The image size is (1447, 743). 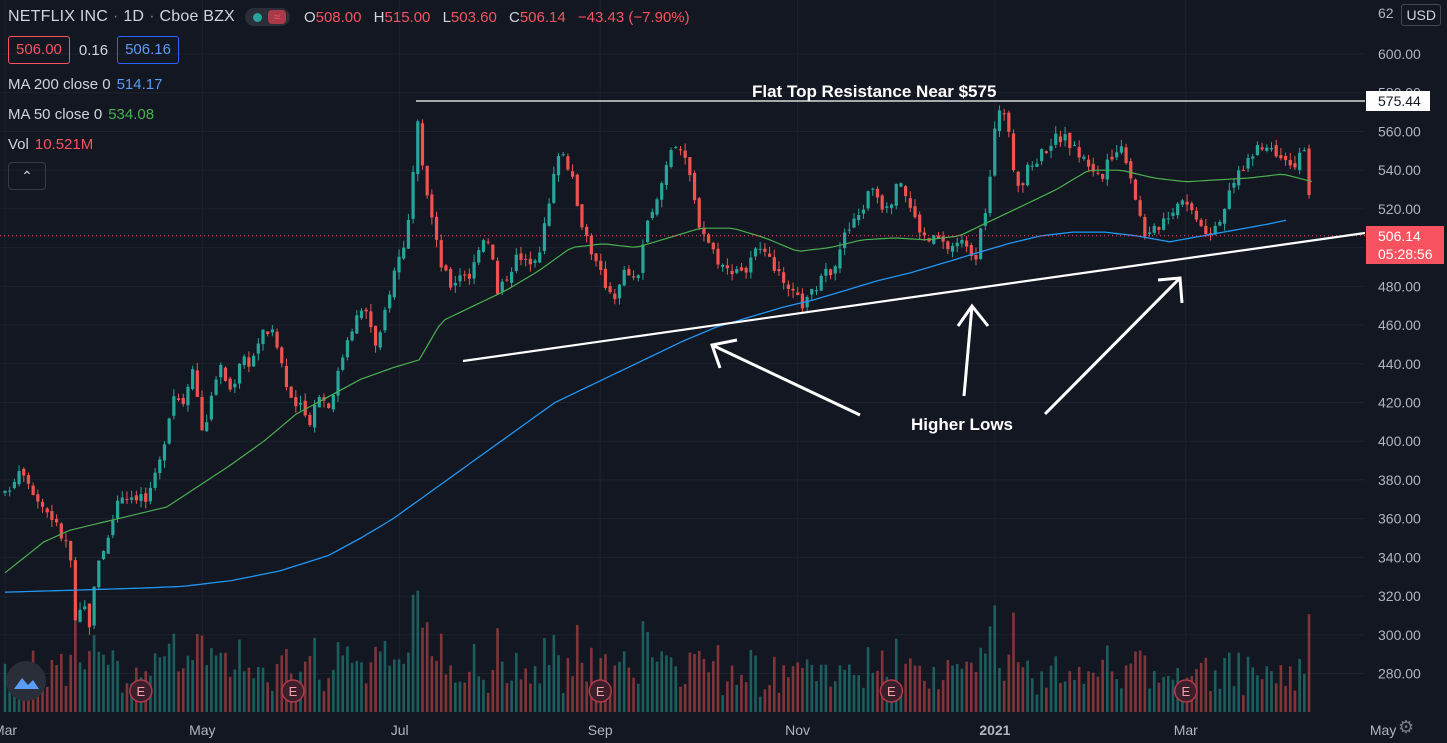 What do you see at coordinates (134, 16) in the screenshot?
I see `interval: 1D` at bounding box center [134, 16].